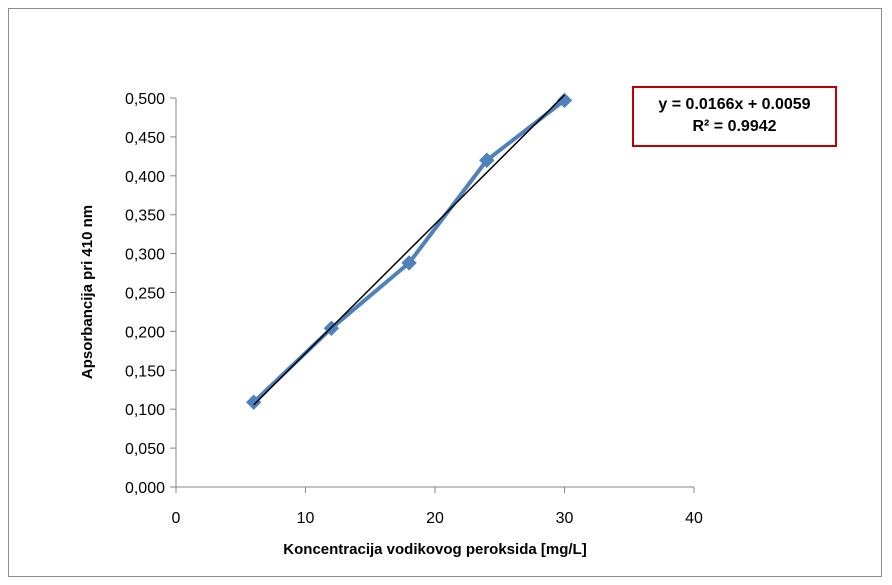 The image size is (892, 585). I want to click on y-tick-label: 0,000, so click(145, 488).